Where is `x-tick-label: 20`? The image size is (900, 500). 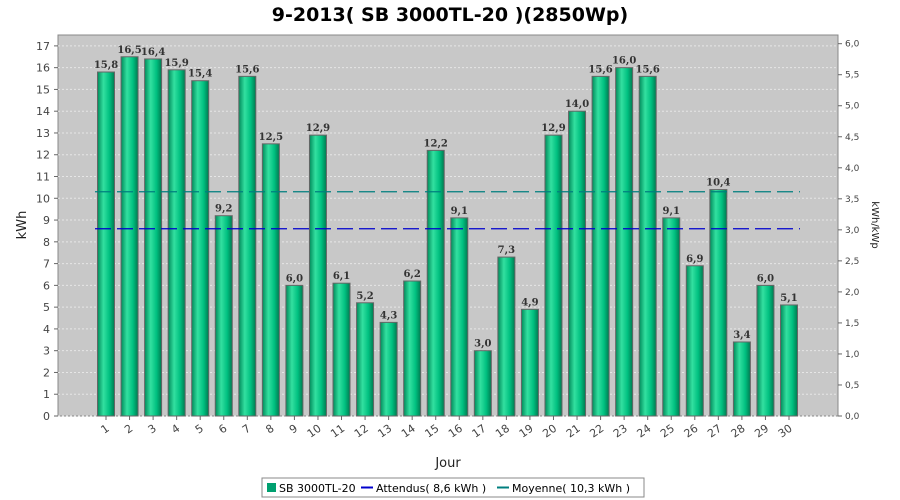 x-tick-label: 20 is located at coordinates (549, 431).